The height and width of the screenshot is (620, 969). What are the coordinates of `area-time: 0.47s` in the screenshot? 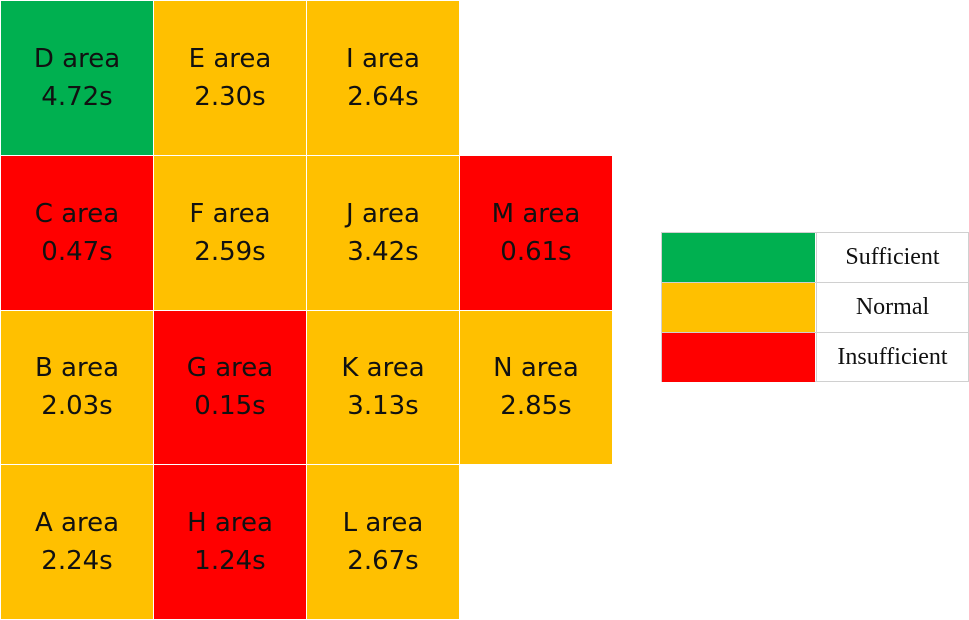 It's located at (77, 251).